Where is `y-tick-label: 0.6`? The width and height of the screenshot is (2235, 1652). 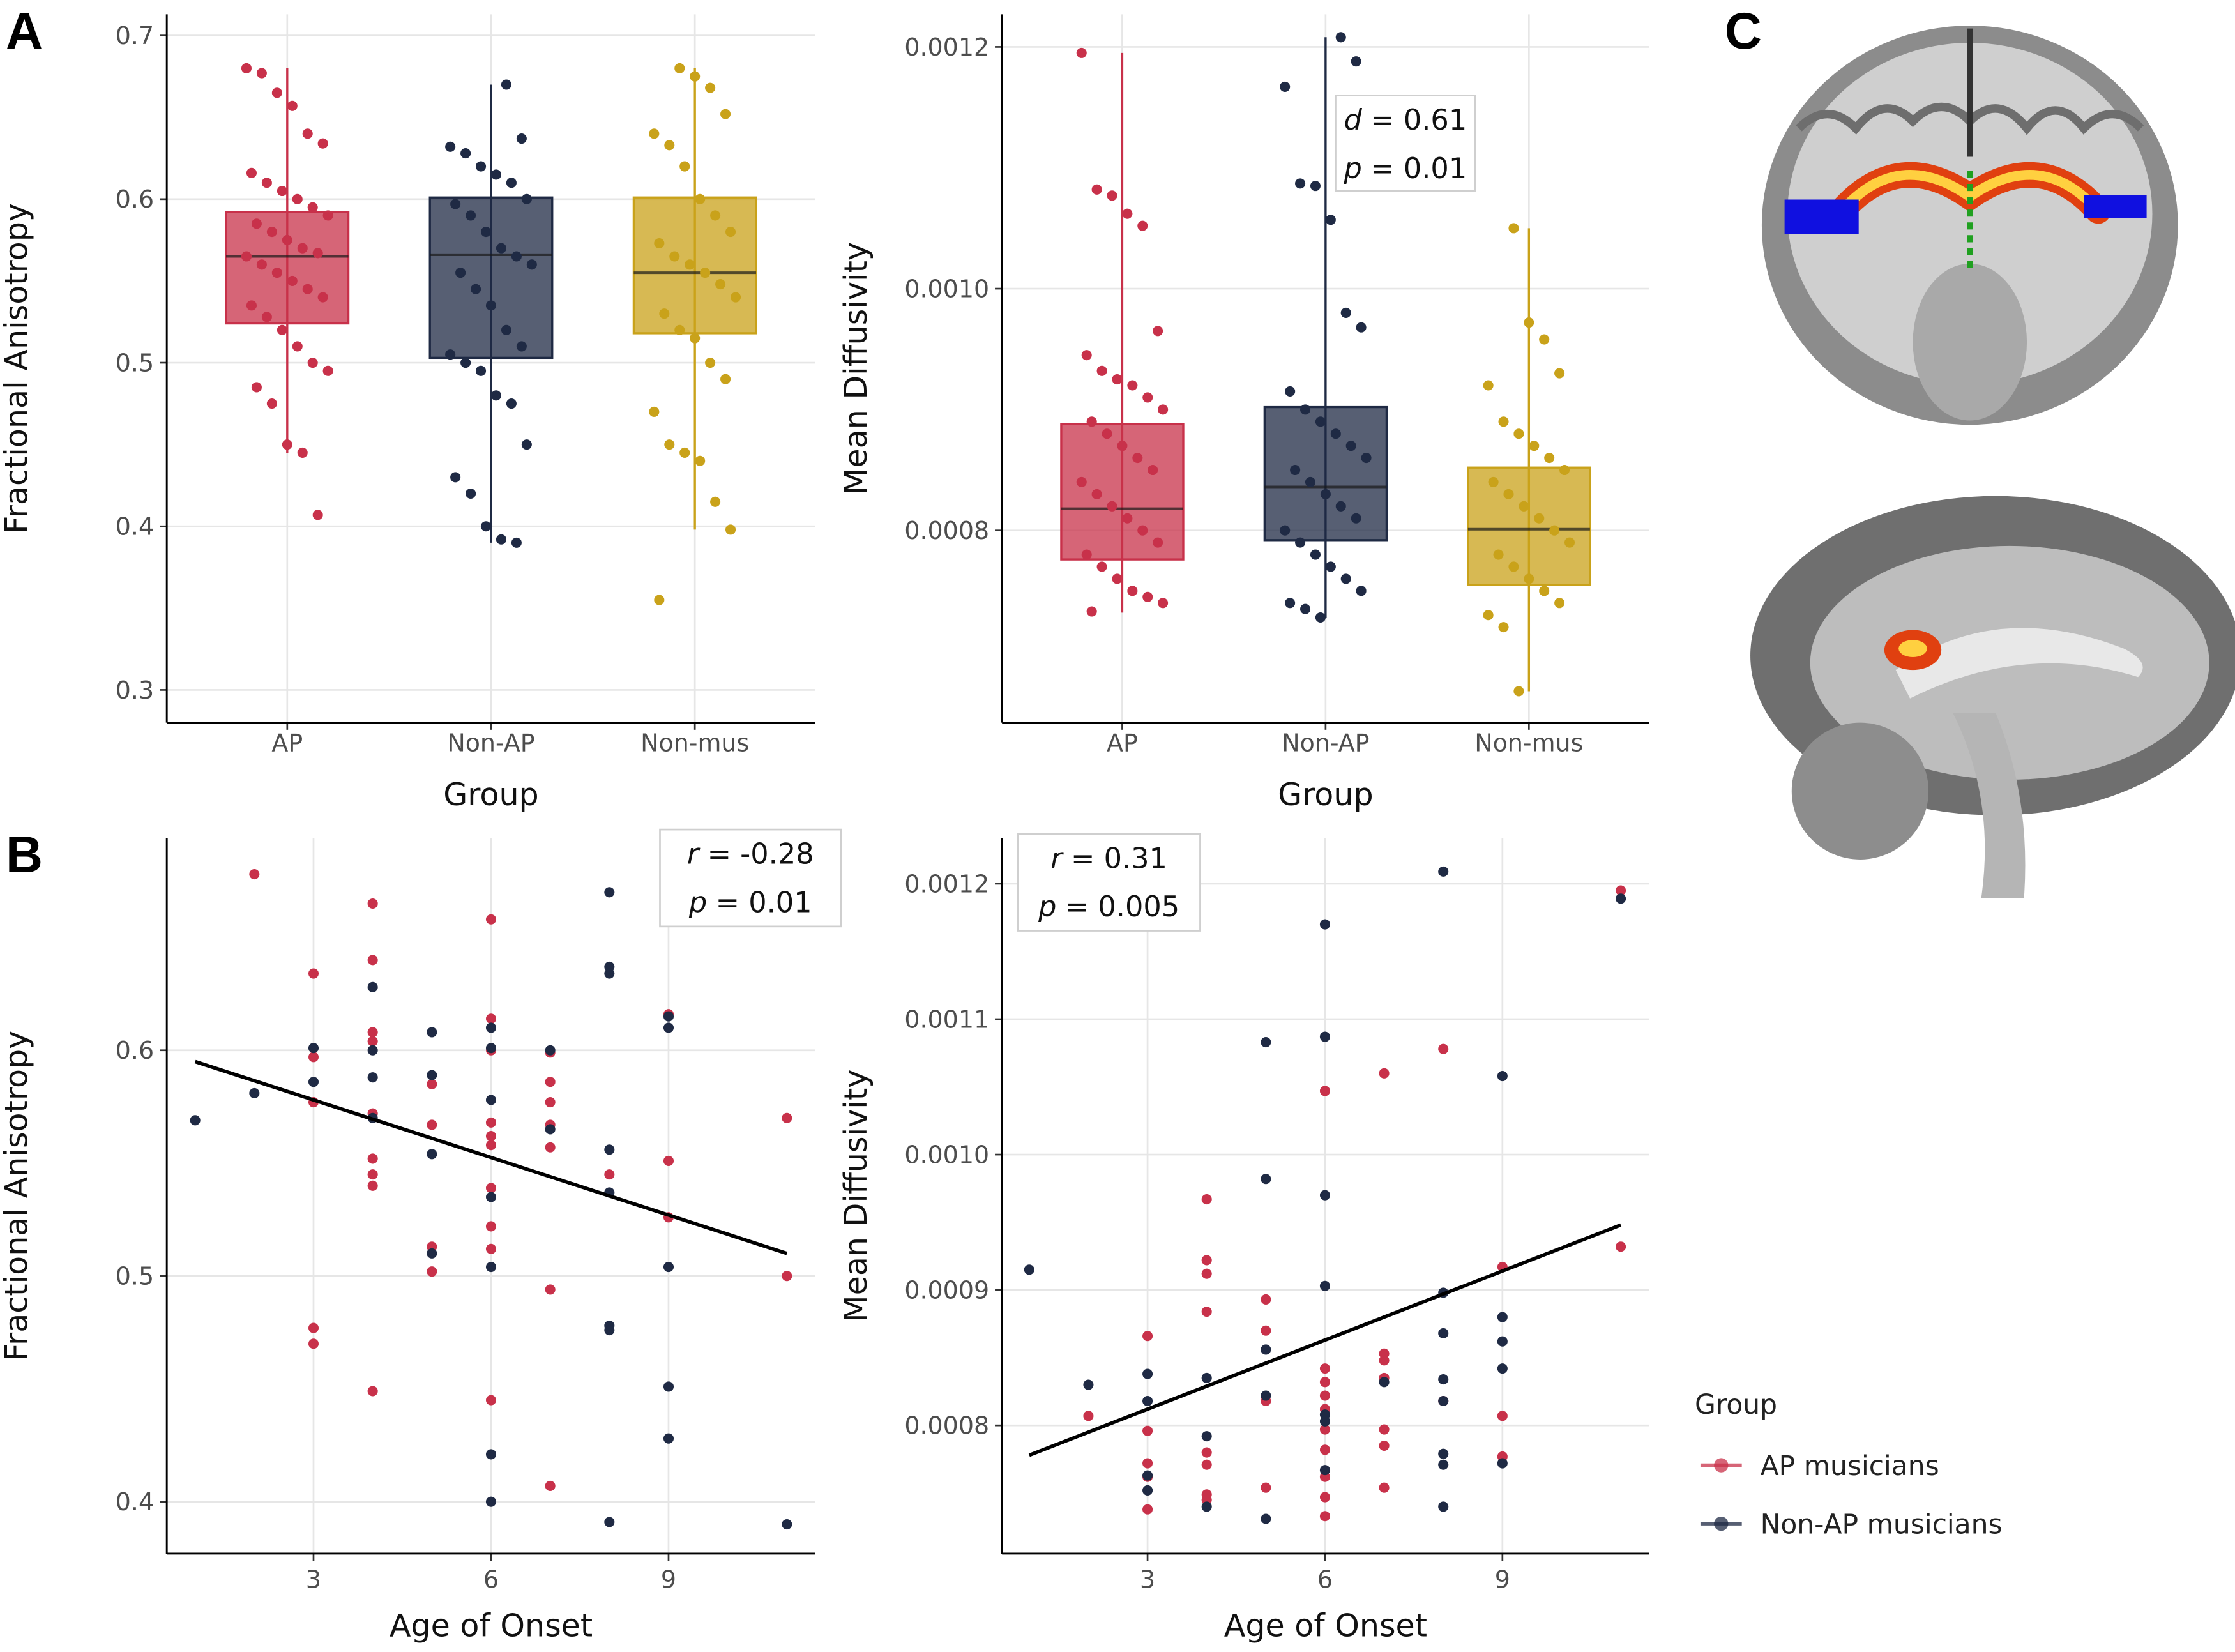 y-tick-label: 0.6 is located at coordinates (135, 199).